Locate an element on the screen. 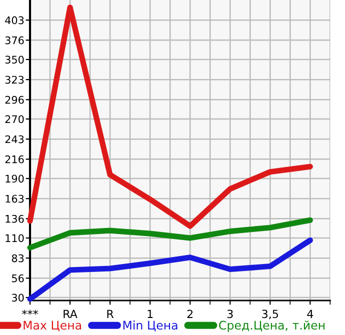 The image size is (345, 335). x-tick-label: 3 is located at coordinates (230, 314).